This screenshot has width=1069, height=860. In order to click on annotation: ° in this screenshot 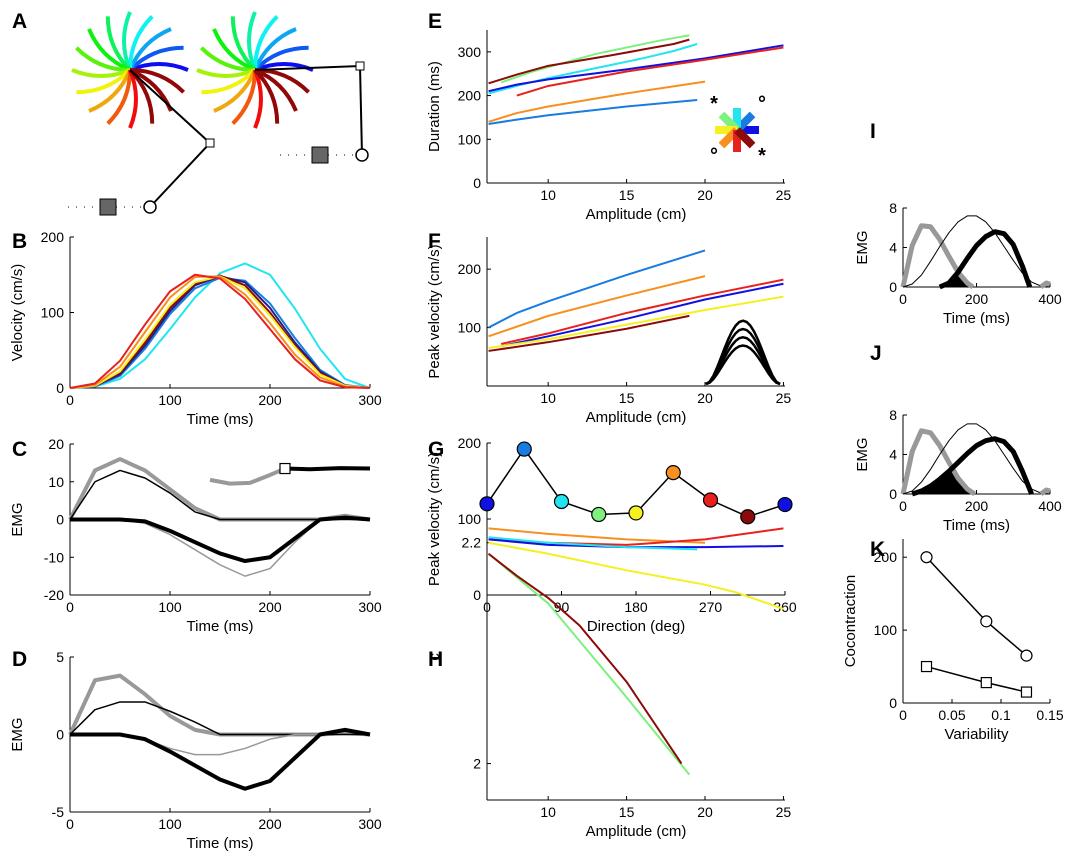, I will do `click(762, 104)`.